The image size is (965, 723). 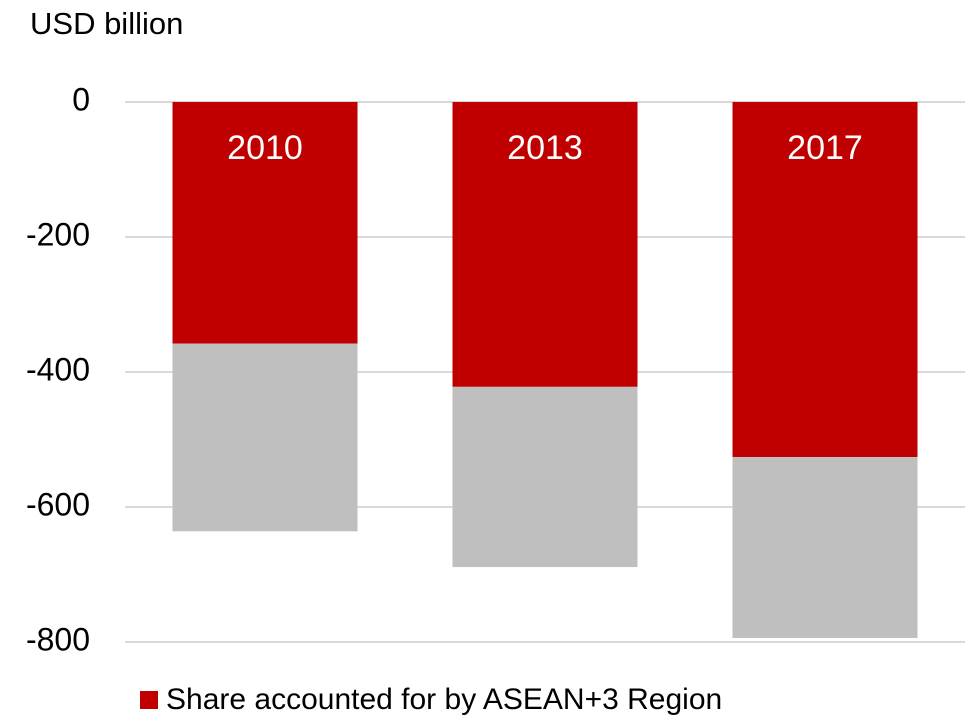 I want to click on category-label: 2013, so click(x=545, y=148).